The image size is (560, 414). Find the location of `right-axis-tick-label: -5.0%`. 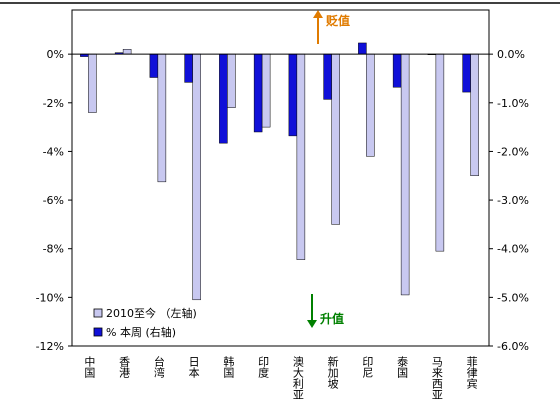

right-axis-tick-label: -5.0% is located at coordinates (513, 297).